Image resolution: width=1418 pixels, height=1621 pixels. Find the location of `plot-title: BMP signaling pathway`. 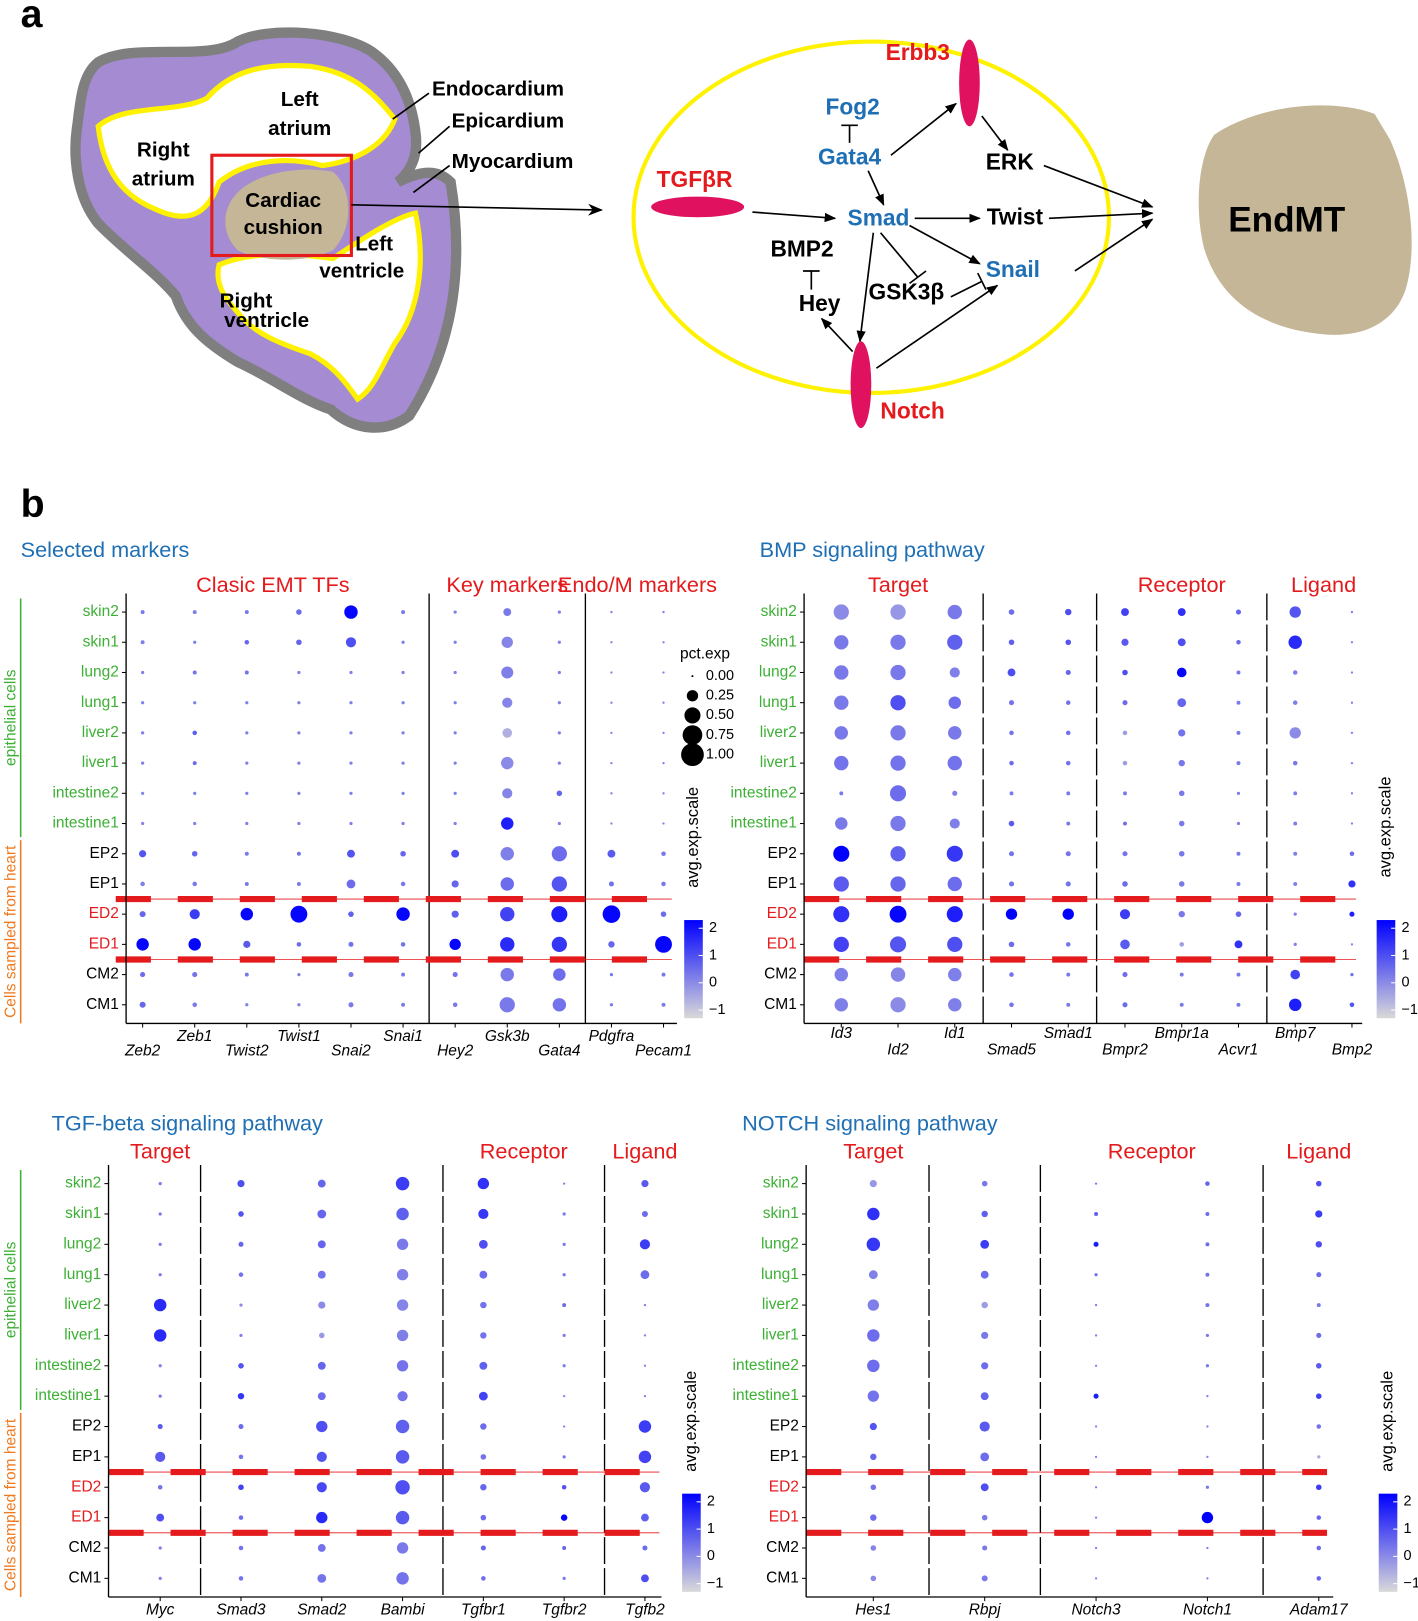

plot-title: BMP signaling pathway is located at coordinates (872, 549).